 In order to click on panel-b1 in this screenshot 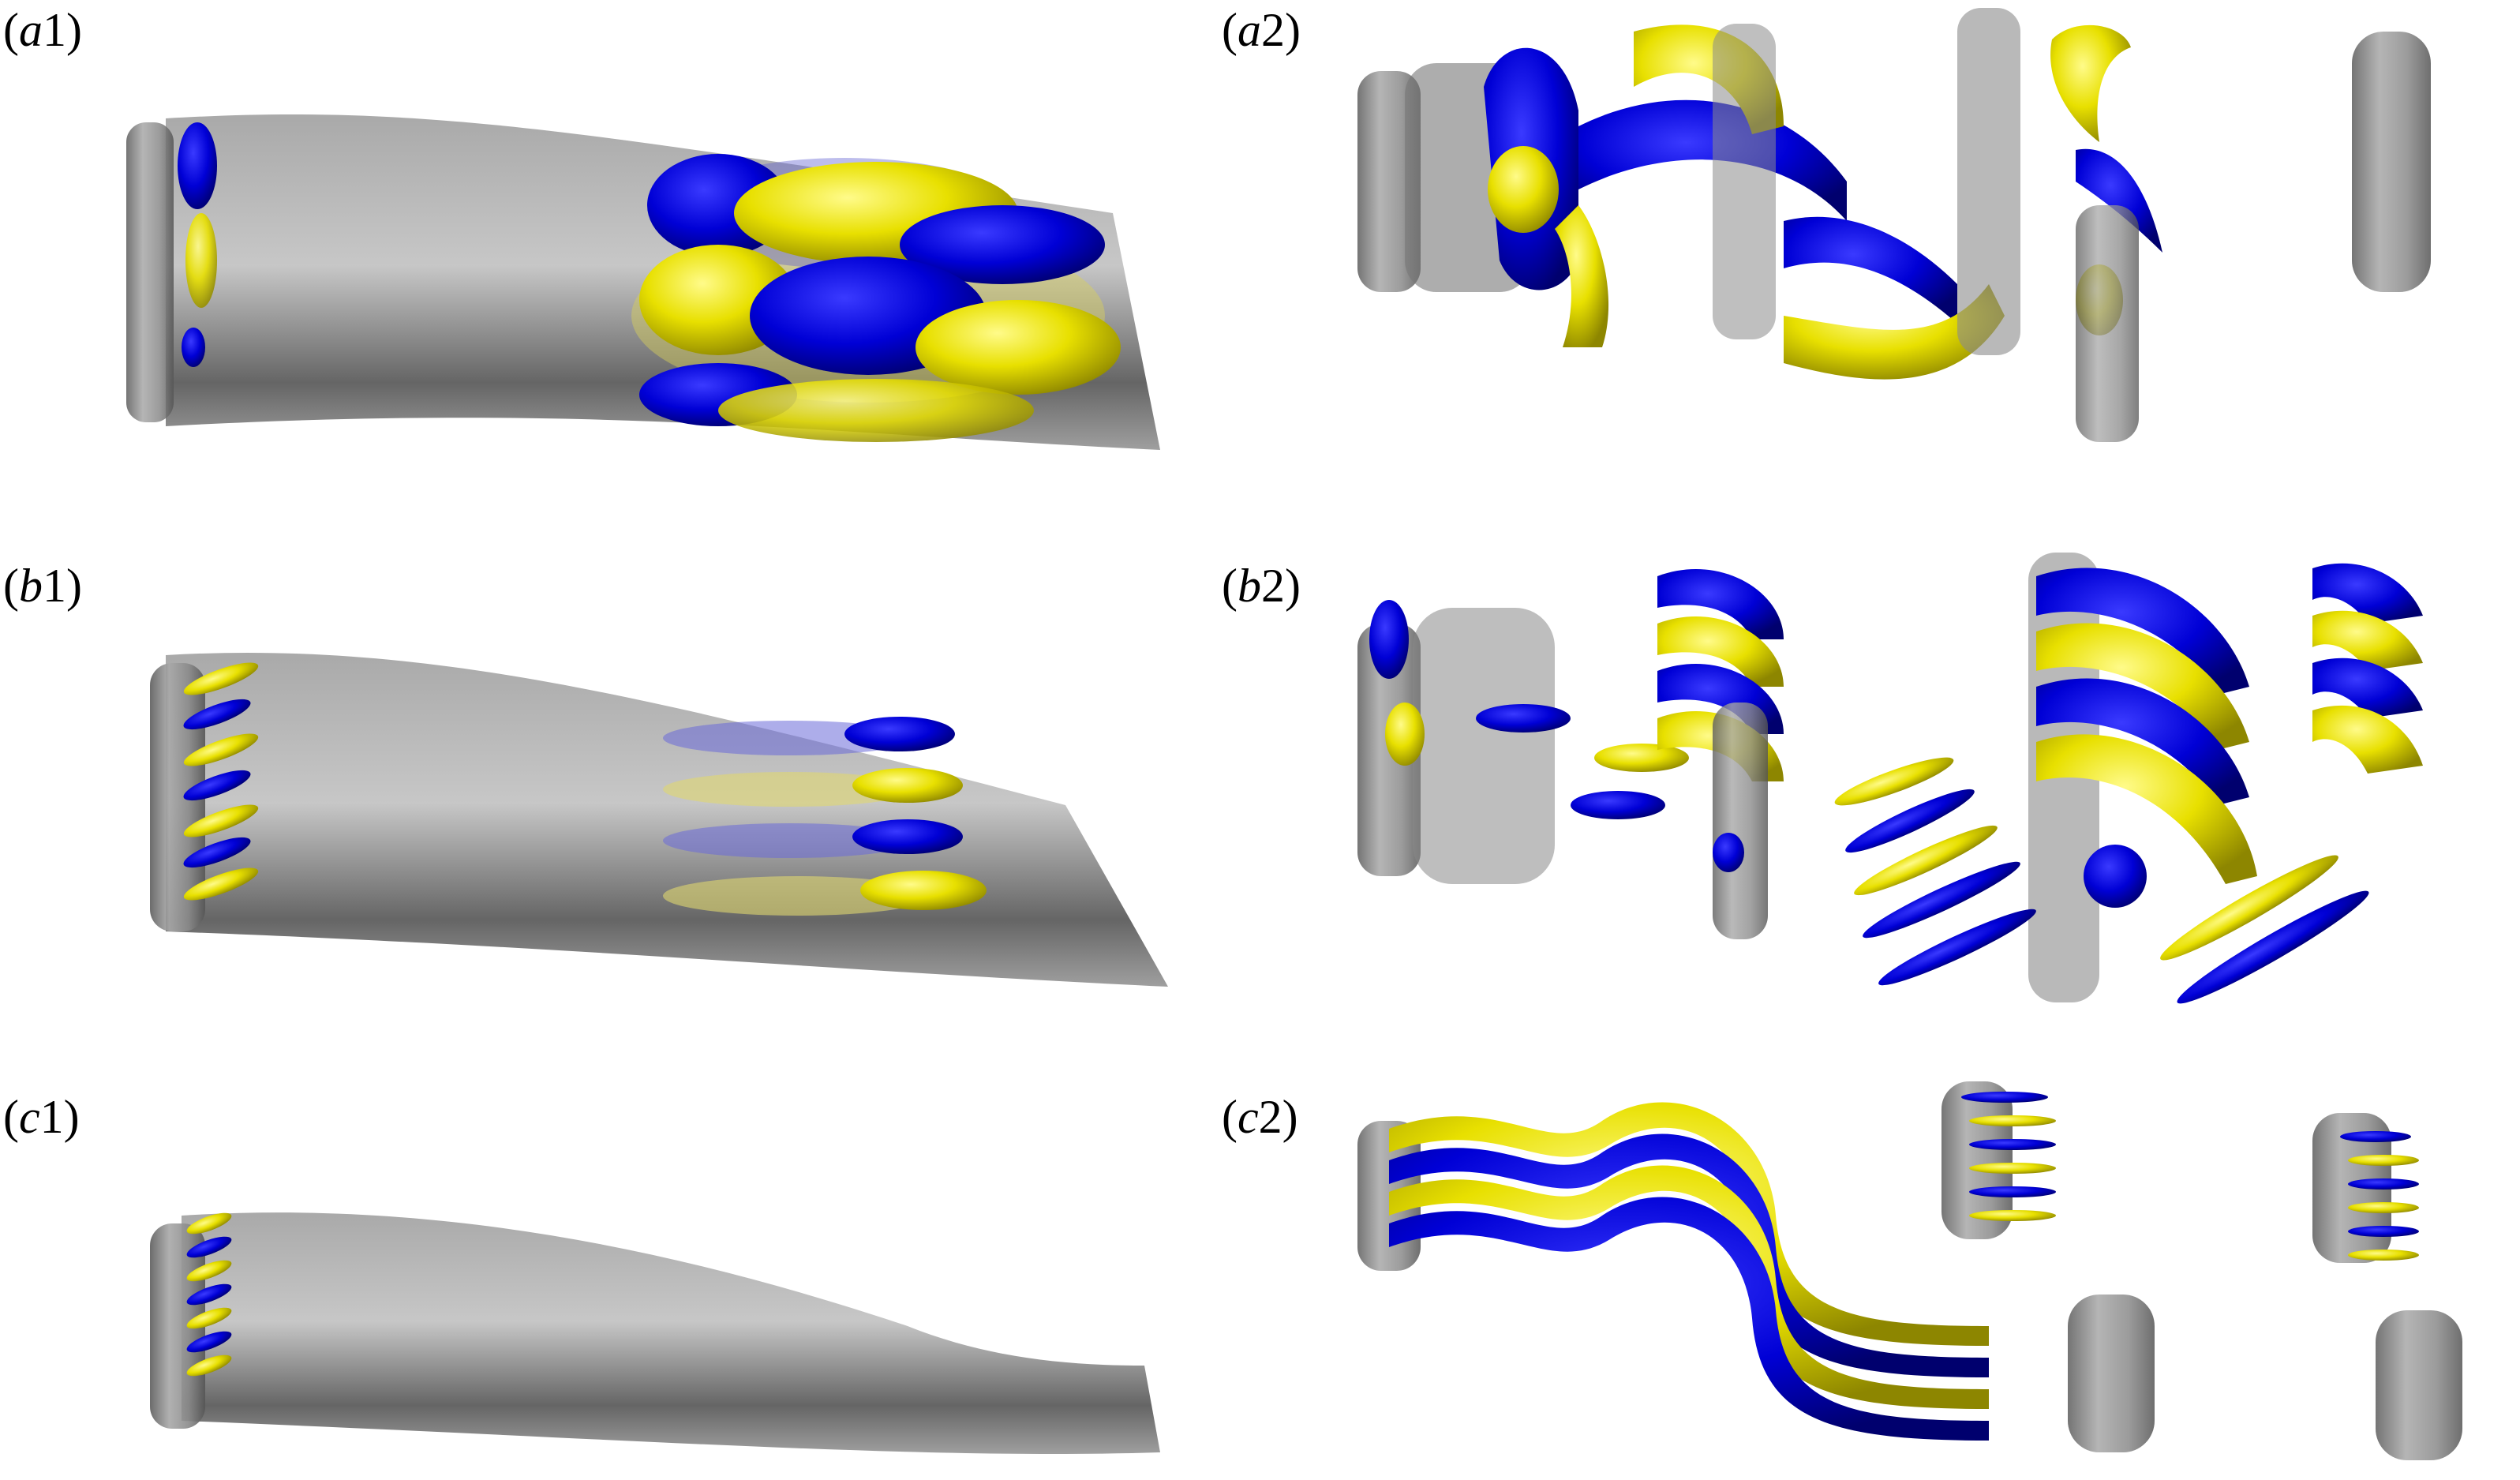, I will do `click(655, 820)`.